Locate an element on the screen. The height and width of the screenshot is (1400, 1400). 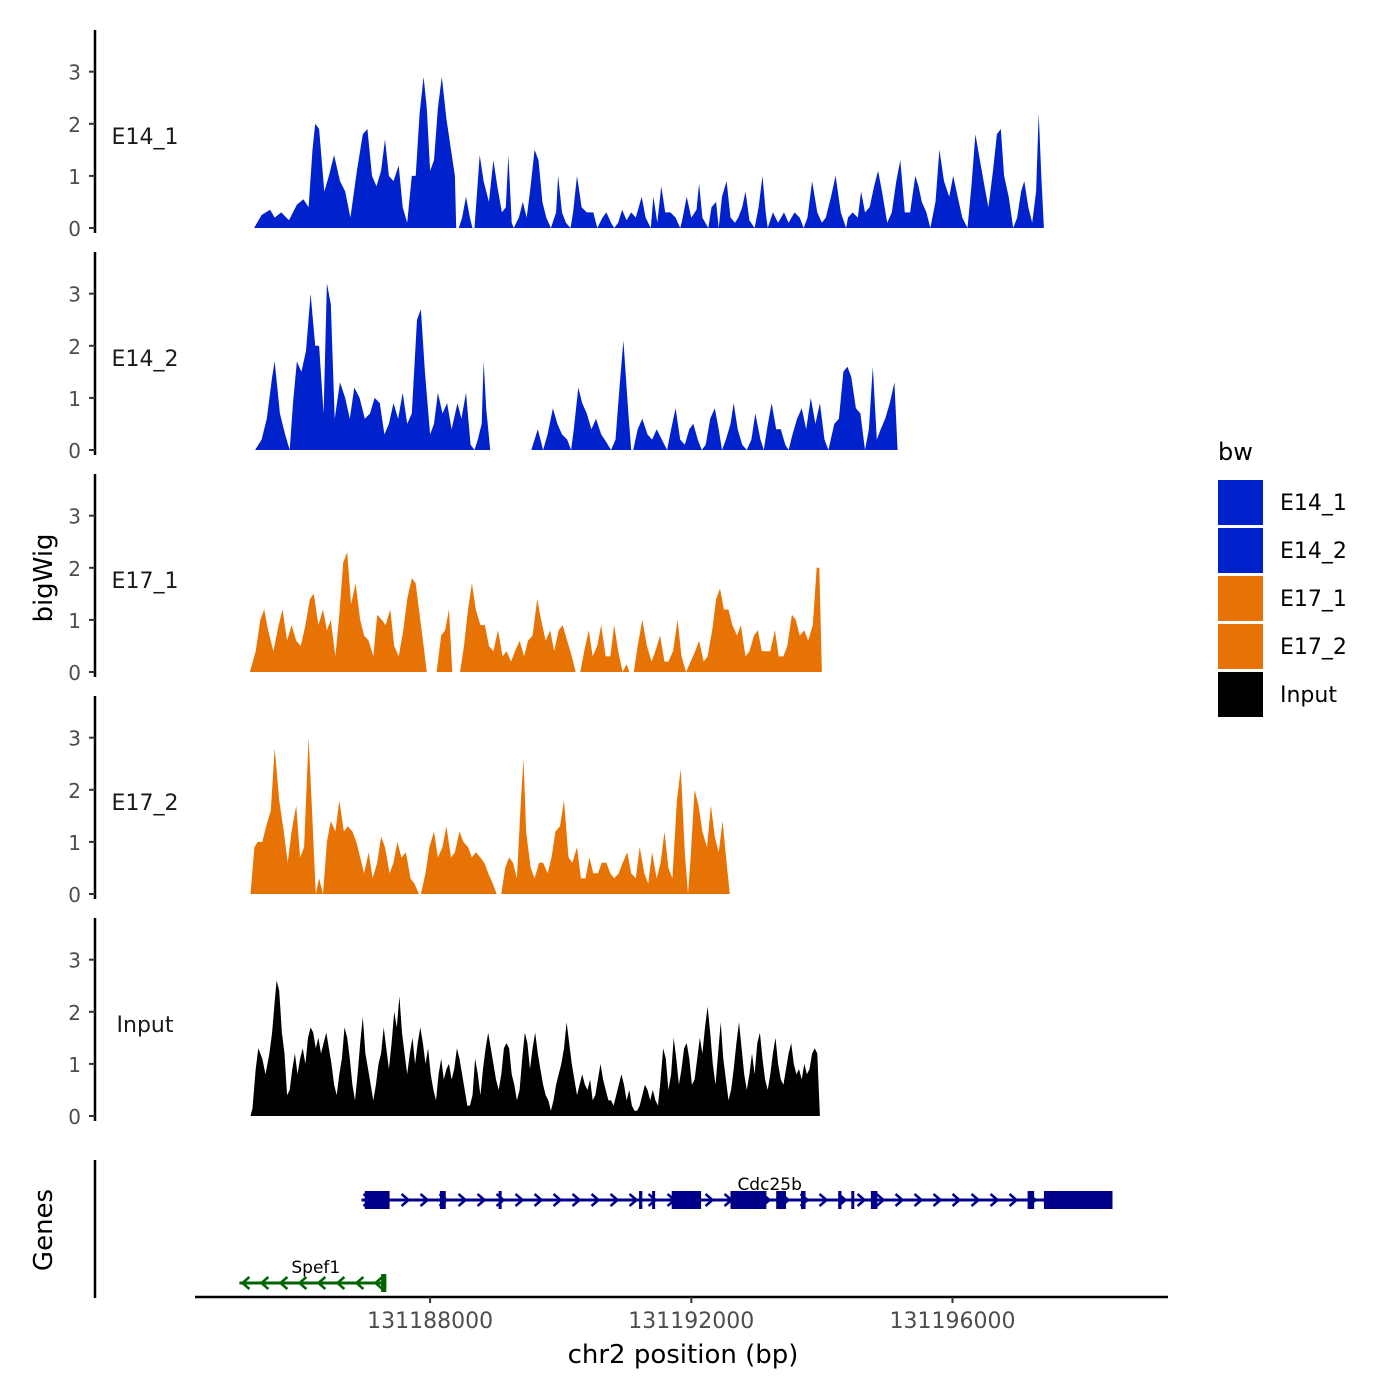
genes-axis-label: Genes is located at coordinates (44, 1230).